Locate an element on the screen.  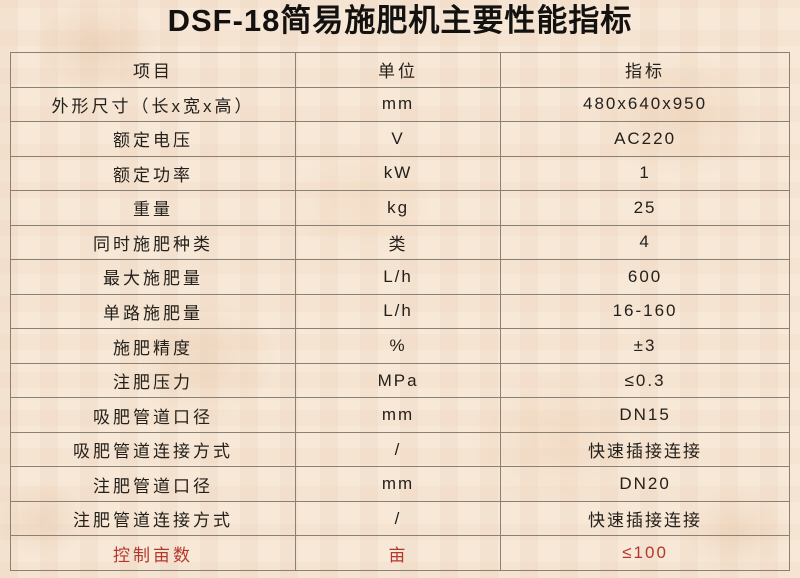
value-cell: 600 is located at coordinates (645, 276).